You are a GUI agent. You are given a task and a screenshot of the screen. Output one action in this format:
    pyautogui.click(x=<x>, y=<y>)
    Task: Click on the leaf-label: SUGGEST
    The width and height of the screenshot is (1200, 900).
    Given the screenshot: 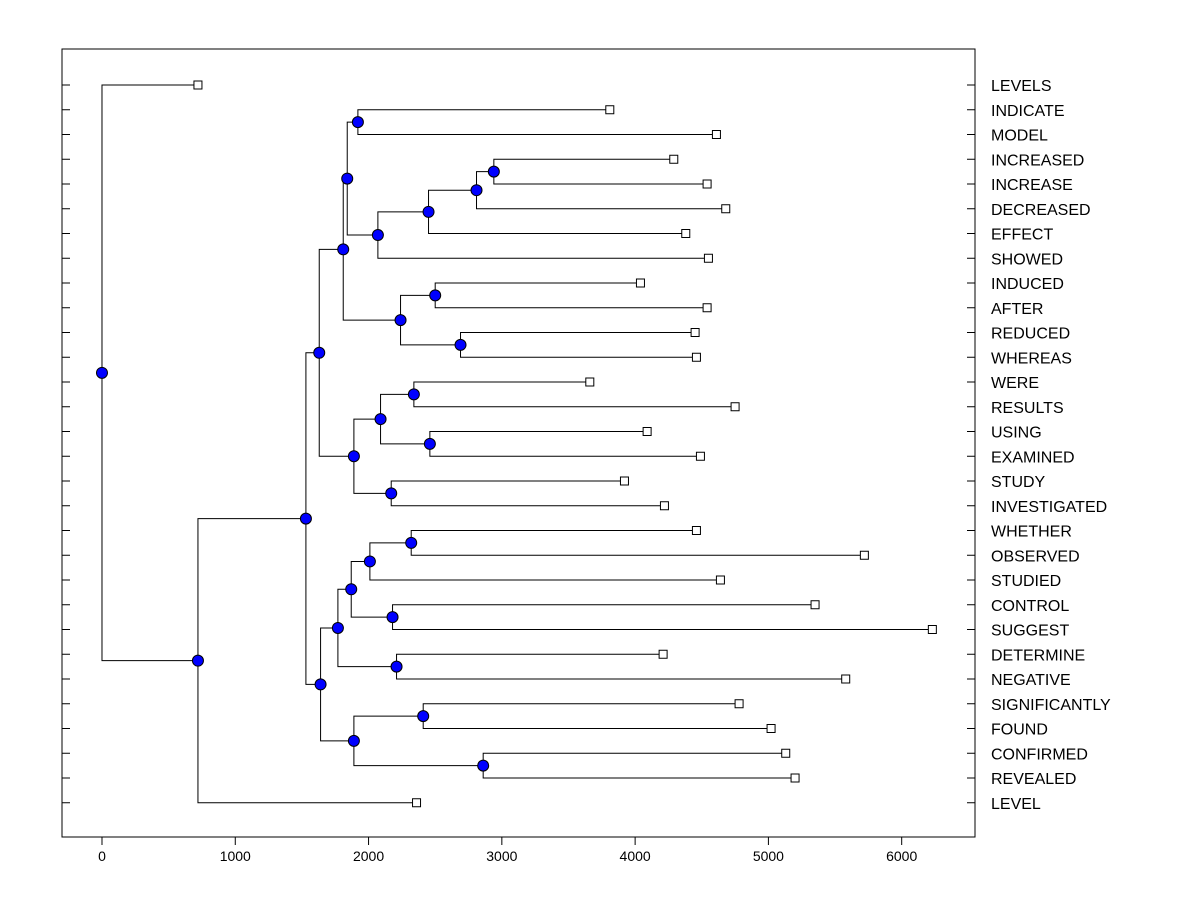 What is the action you would take?
    pyautogui.click(x=1030, y=631)
    